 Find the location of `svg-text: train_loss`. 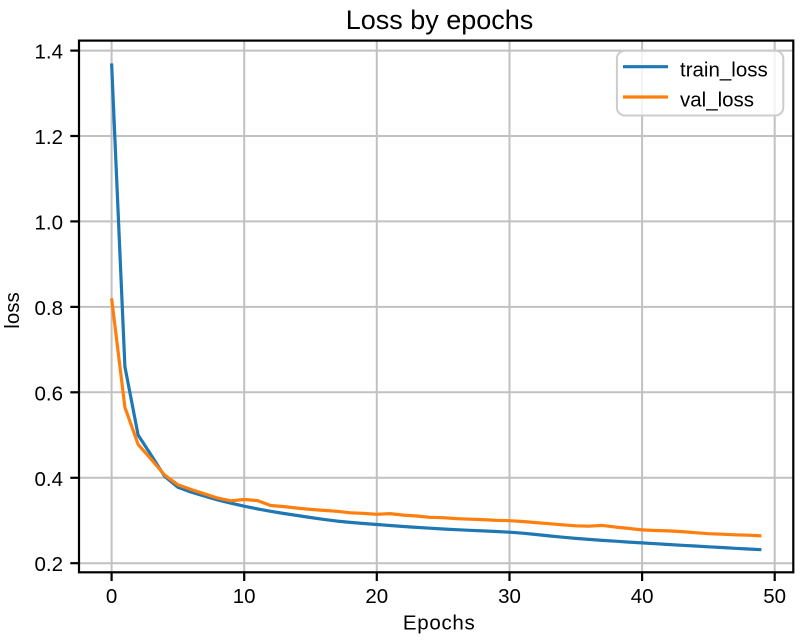

svg-text: train_loss is located at coordinates (724, 69).